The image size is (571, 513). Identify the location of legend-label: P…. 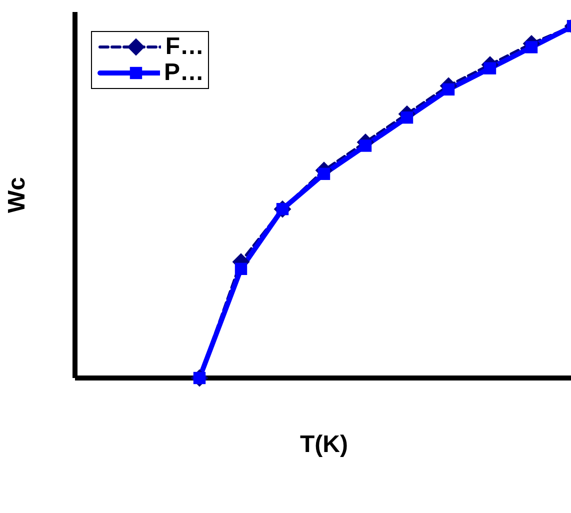
(184, 73).